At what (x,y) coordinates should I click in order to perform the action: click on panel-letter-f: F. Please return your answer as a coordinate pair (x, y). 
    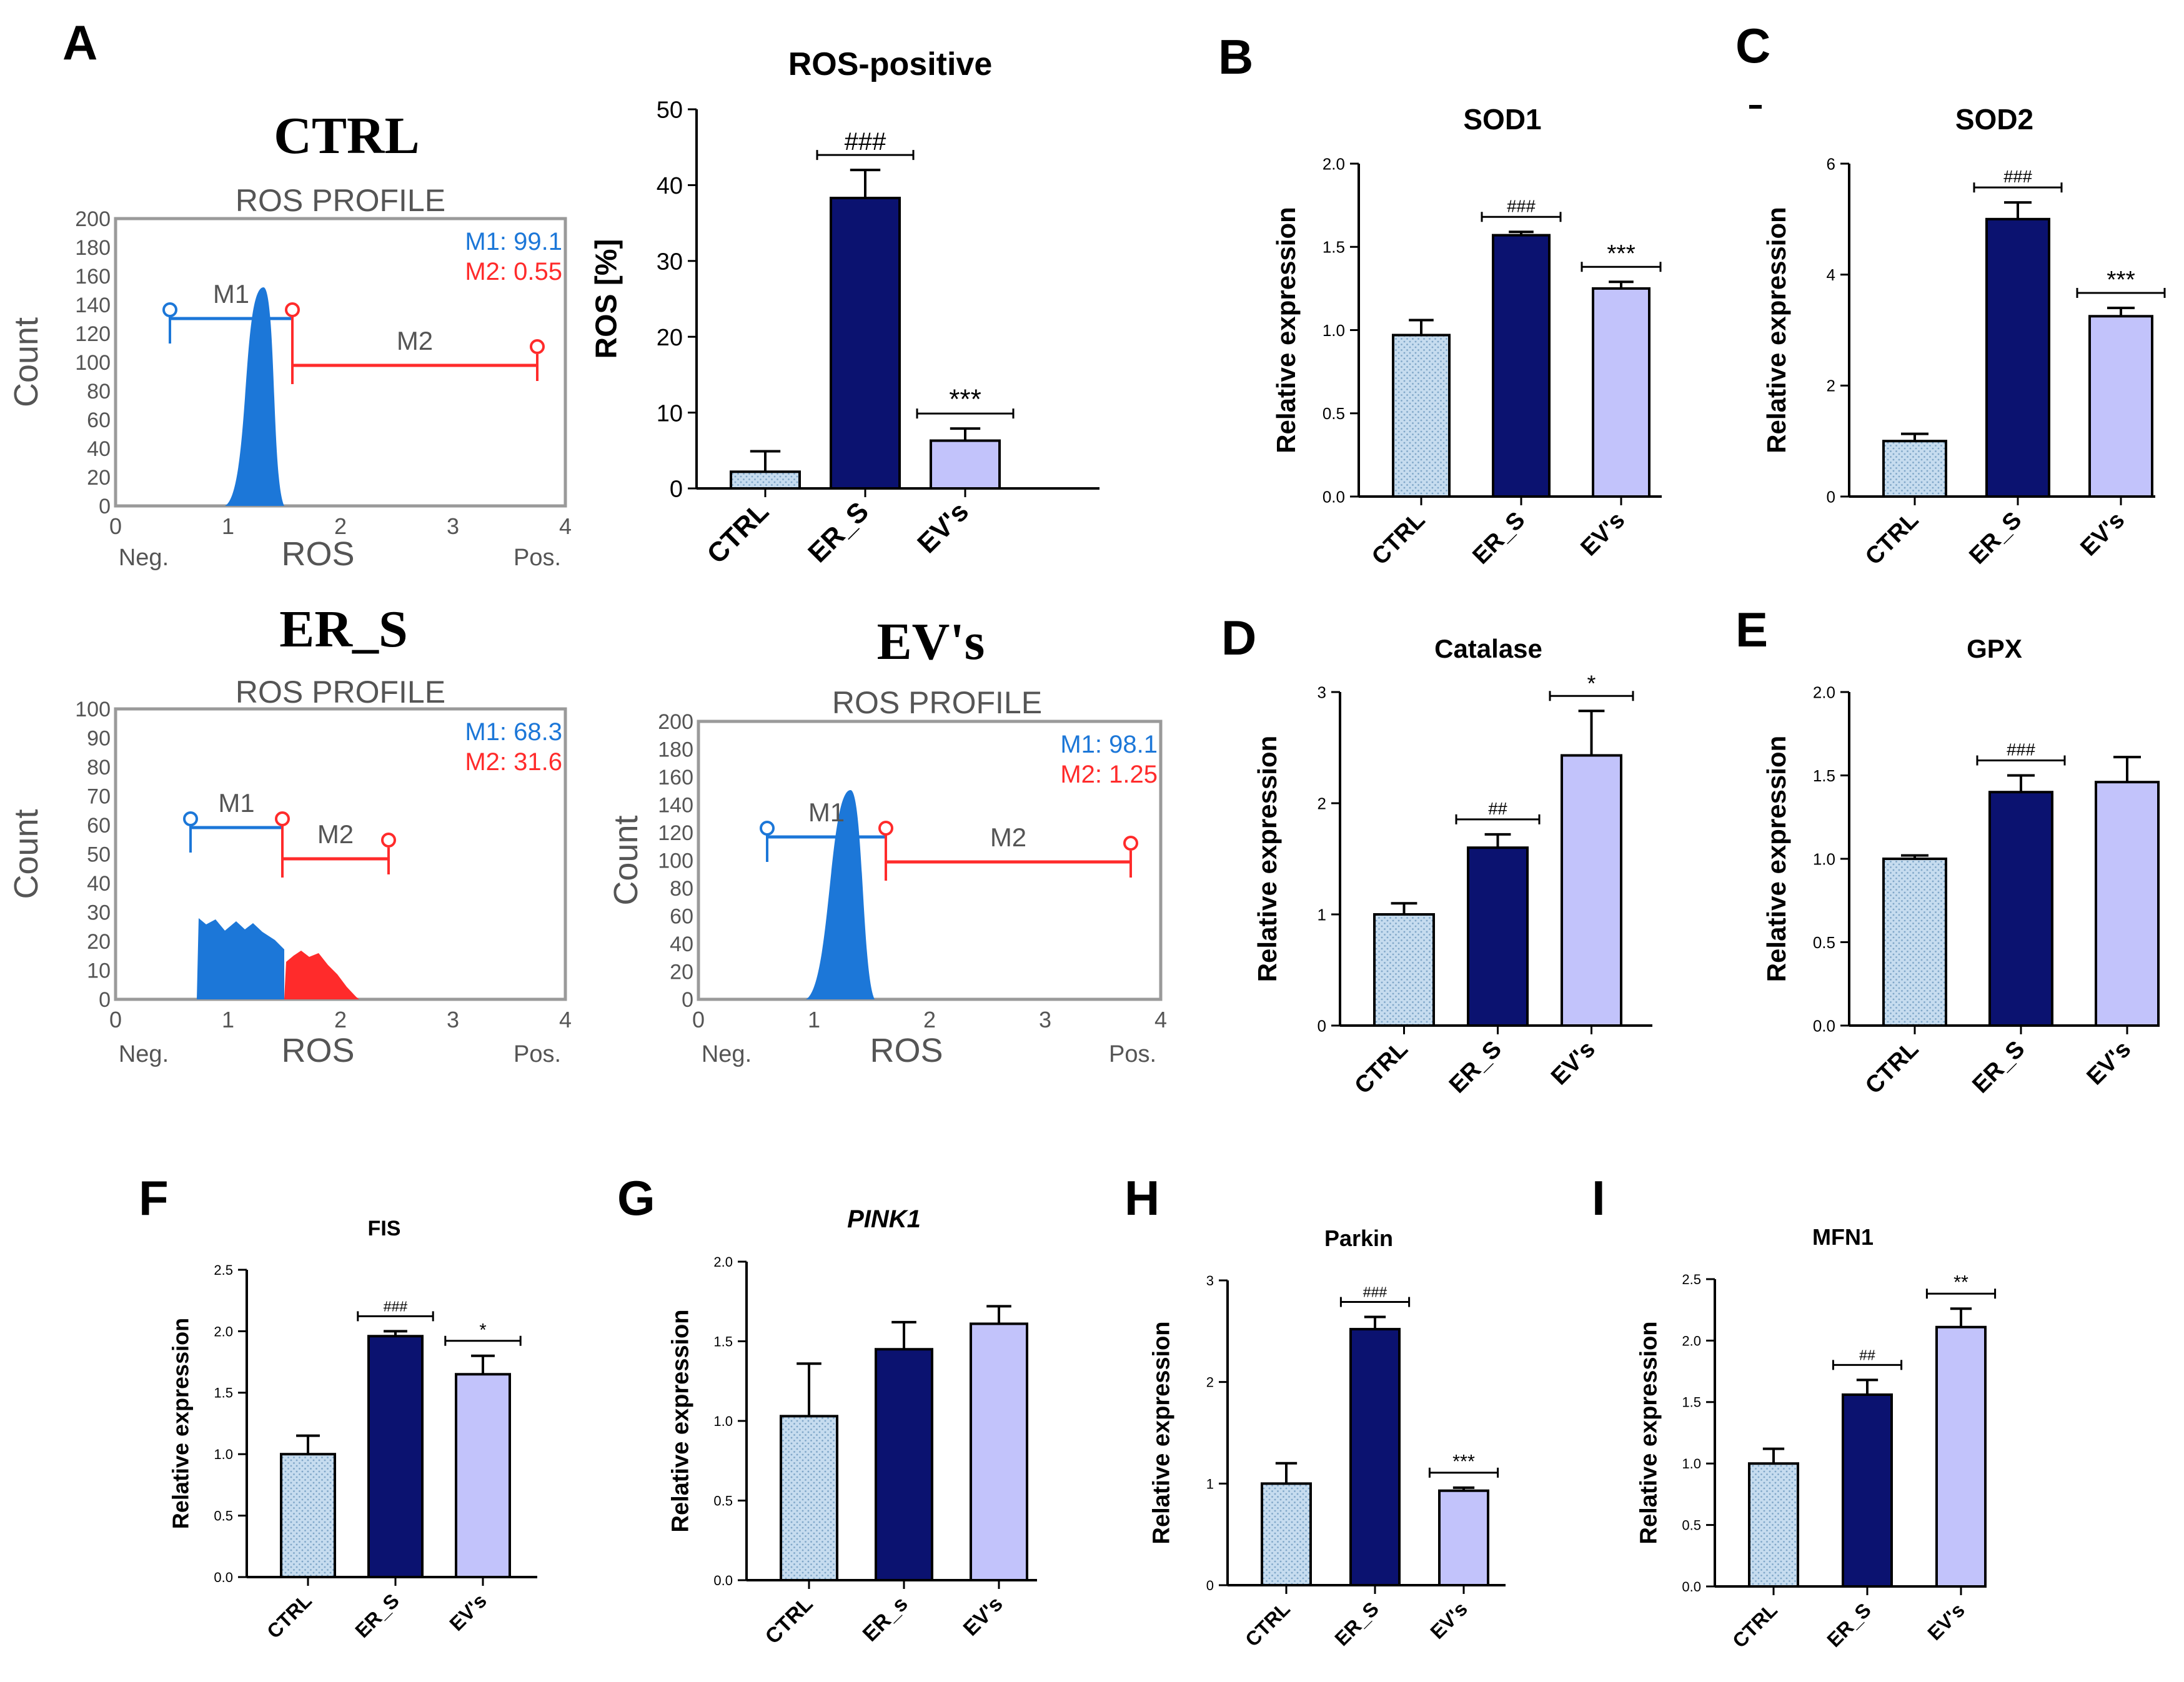
    Looking at the image, I should click on (154, 1197).